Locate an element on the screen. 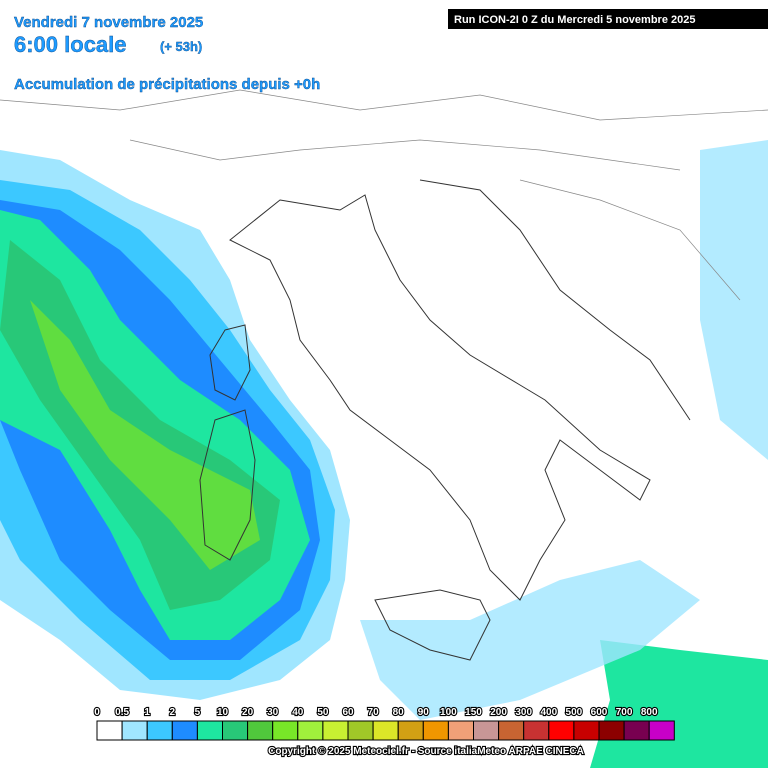  forecast-time: 6:00 locale is located at coordinates (70, 44).